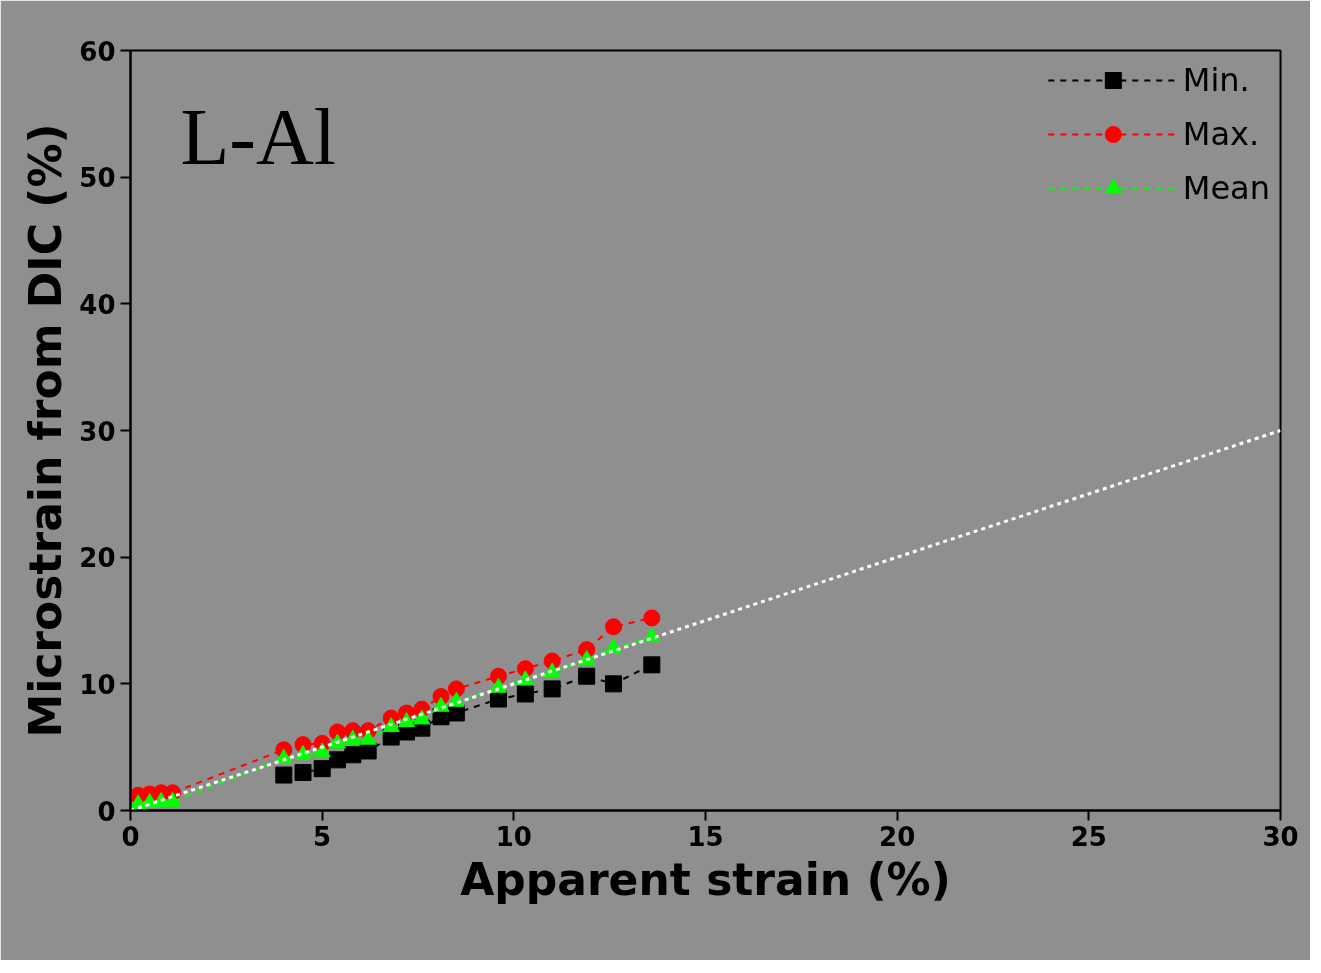 Image resolution: width=1321 pixels, height=973 pixels. What do you see at coordinates (1088, 836) in the screenshot?
I see `x-tick-label: 25` at bounding box center [1088, 836].